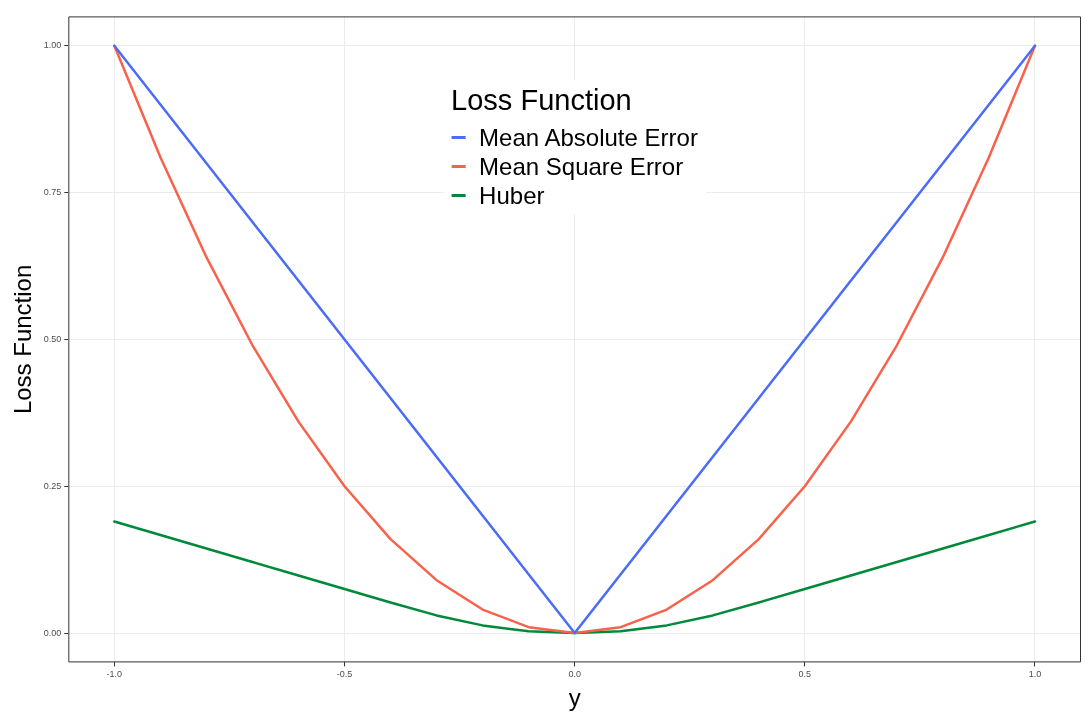  I want to click on x-tick-label: 0.5, so click(805, 674).